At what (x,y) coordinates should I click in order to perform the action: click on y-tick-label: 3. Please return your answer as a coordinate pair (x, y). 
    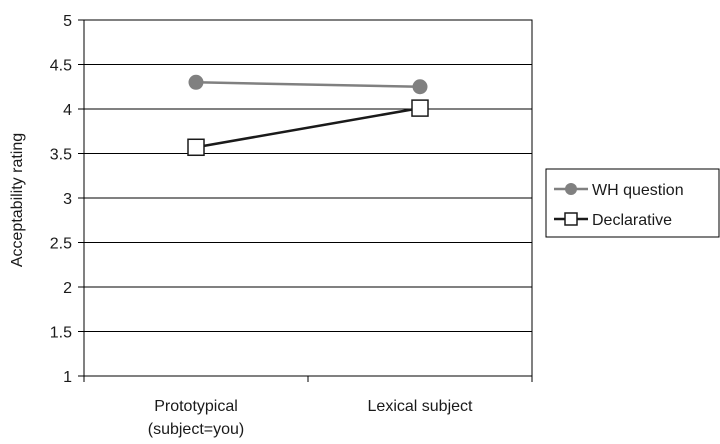
    Looking at the image, I should click on (67, 199).